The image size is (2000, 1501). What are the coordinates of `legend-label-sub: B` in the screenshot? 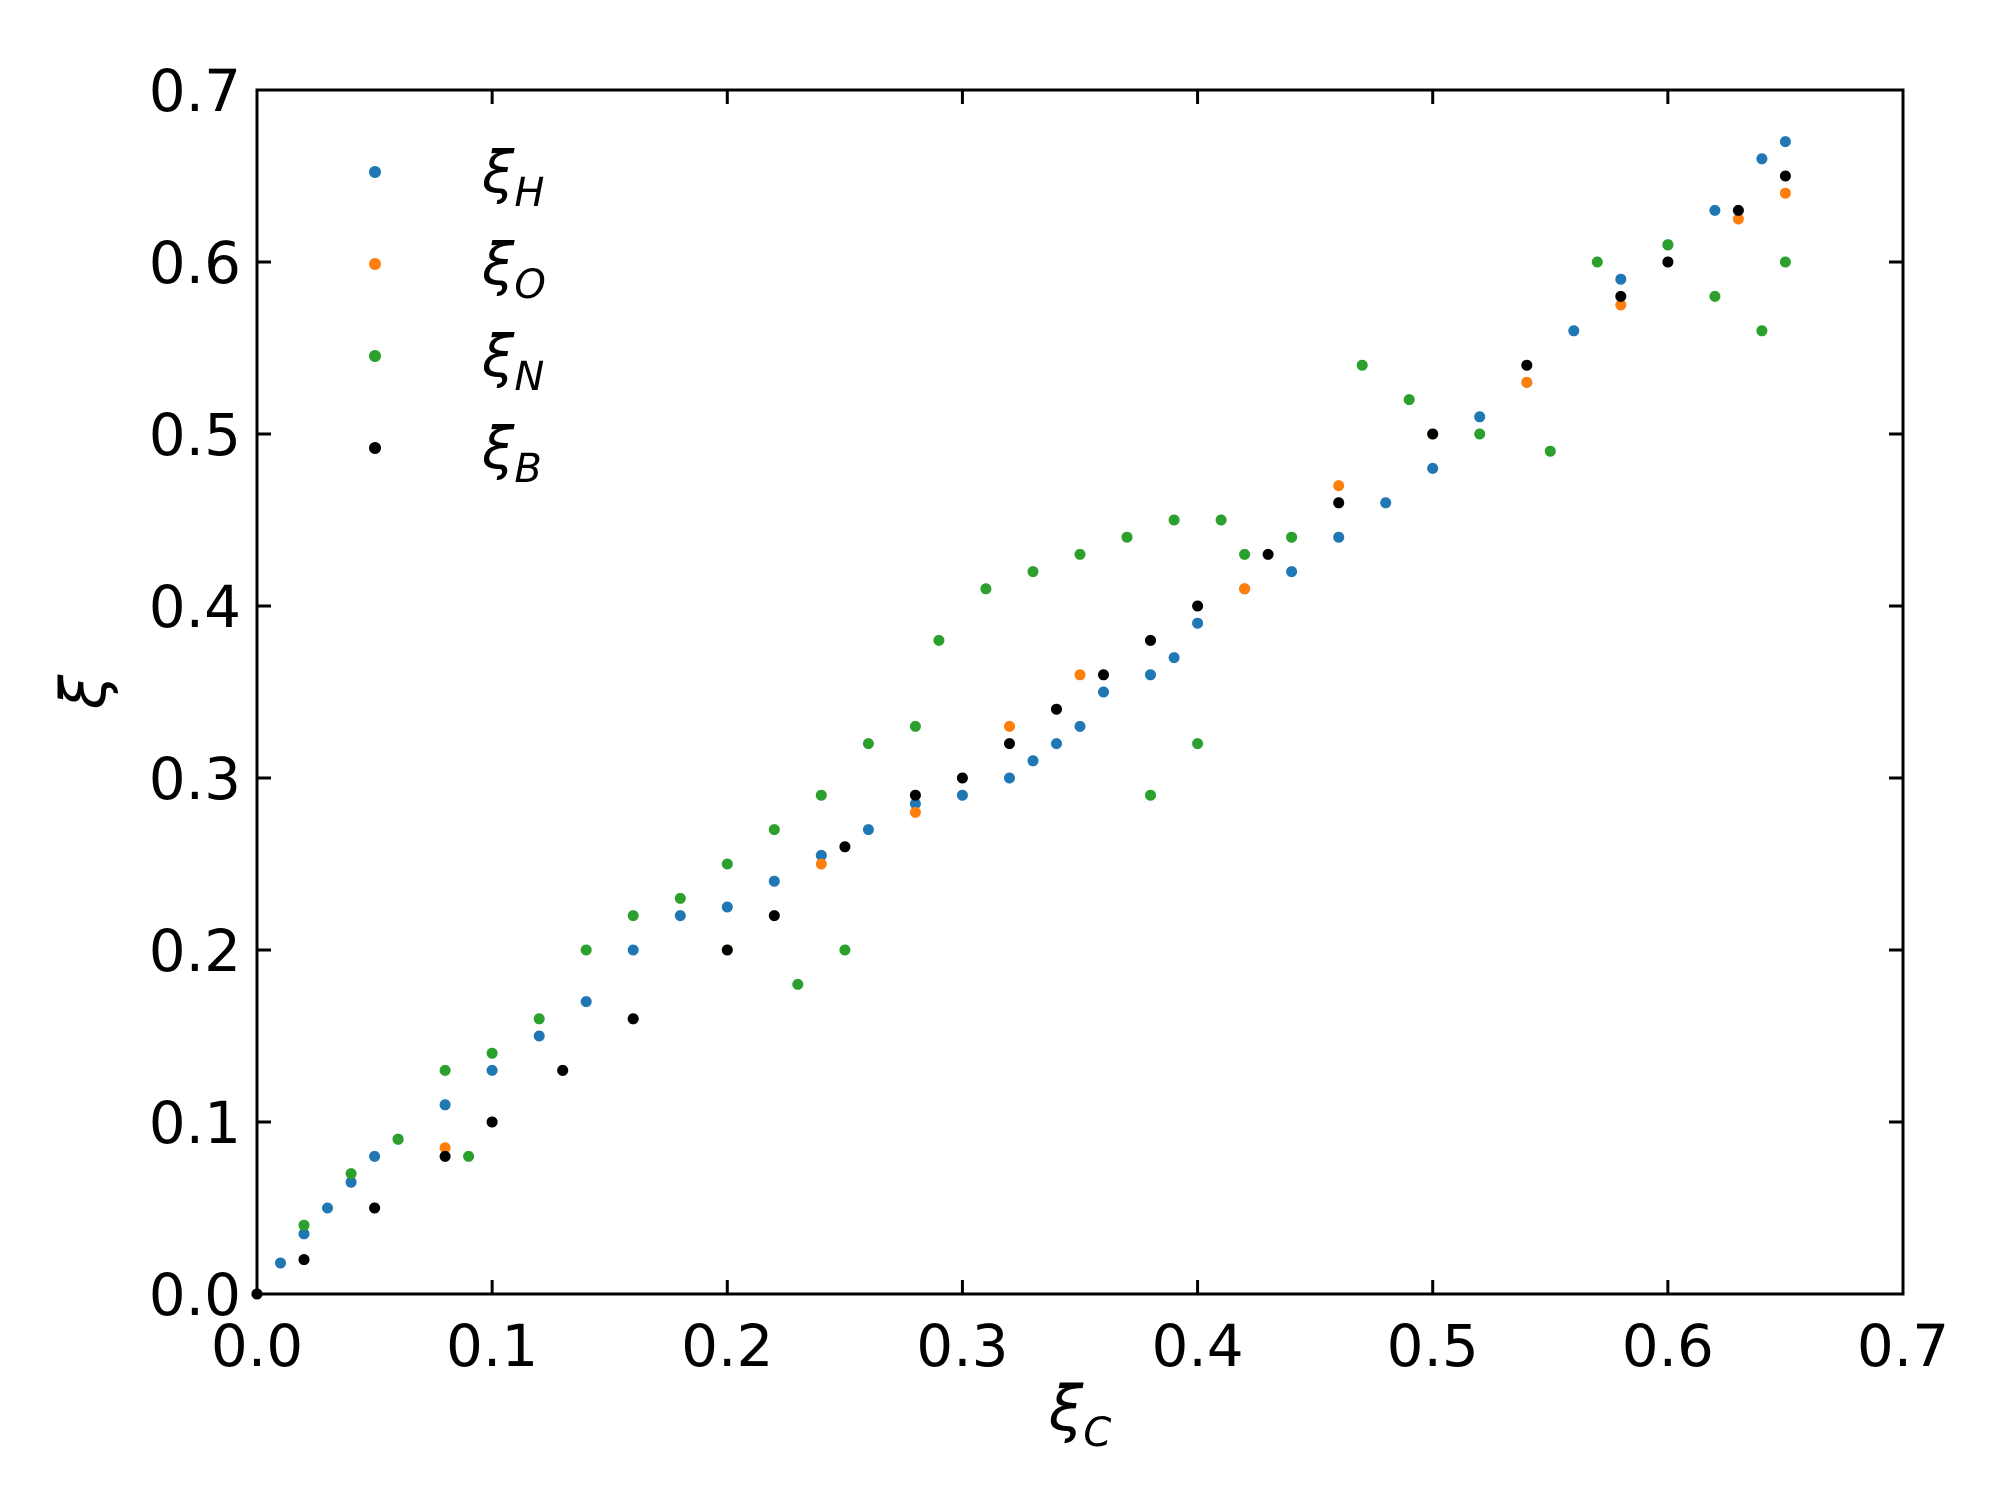 It's located at (527, 469).